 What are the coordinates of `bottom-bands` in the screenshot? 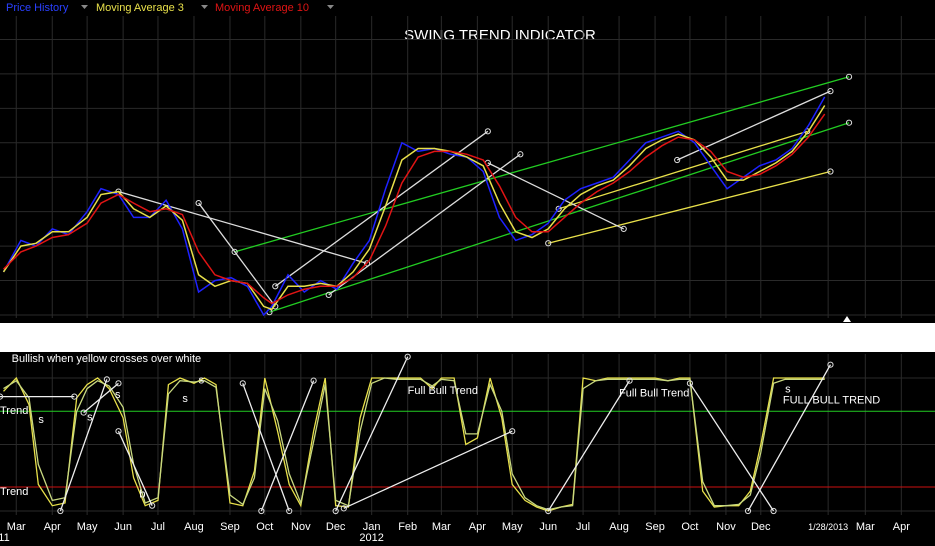 It's located at (467, 449).